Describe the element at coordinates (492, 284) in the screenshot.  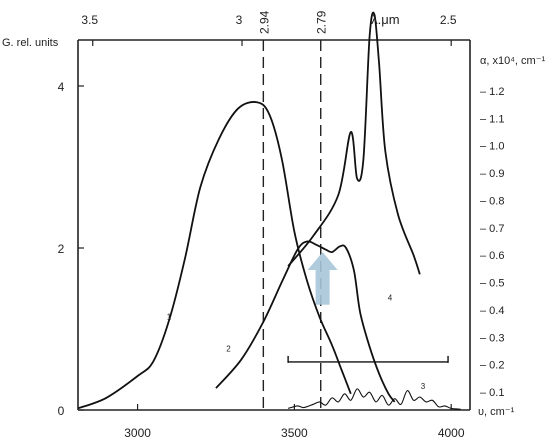
I see `right-tick-label: – 0.5` at that location.